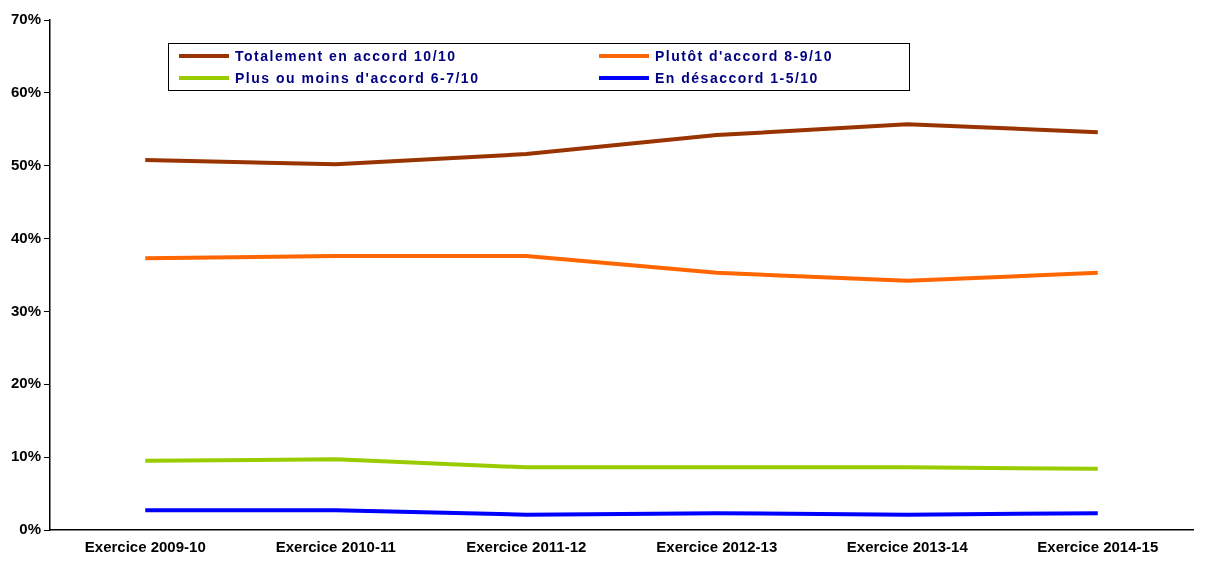 The image size is (1213, 570). What do you see at coordinates (1098, 547) in the screenshot?
I see `x-tick-label: Exercice 2014-15` at bounding box center [1098, 547].